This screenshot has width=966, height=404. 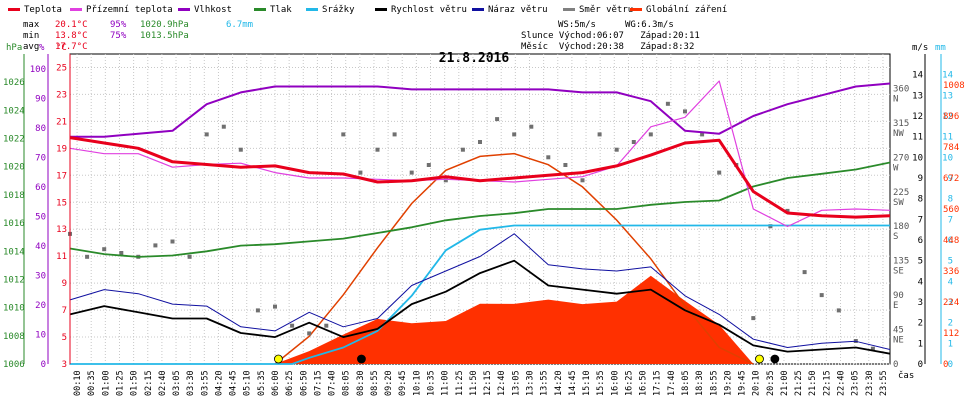 What do you see at coordinates (164, 25) in the screenshot?
I see `stat-max-press: 1020.9hPa` at bounding box center [164, 25].